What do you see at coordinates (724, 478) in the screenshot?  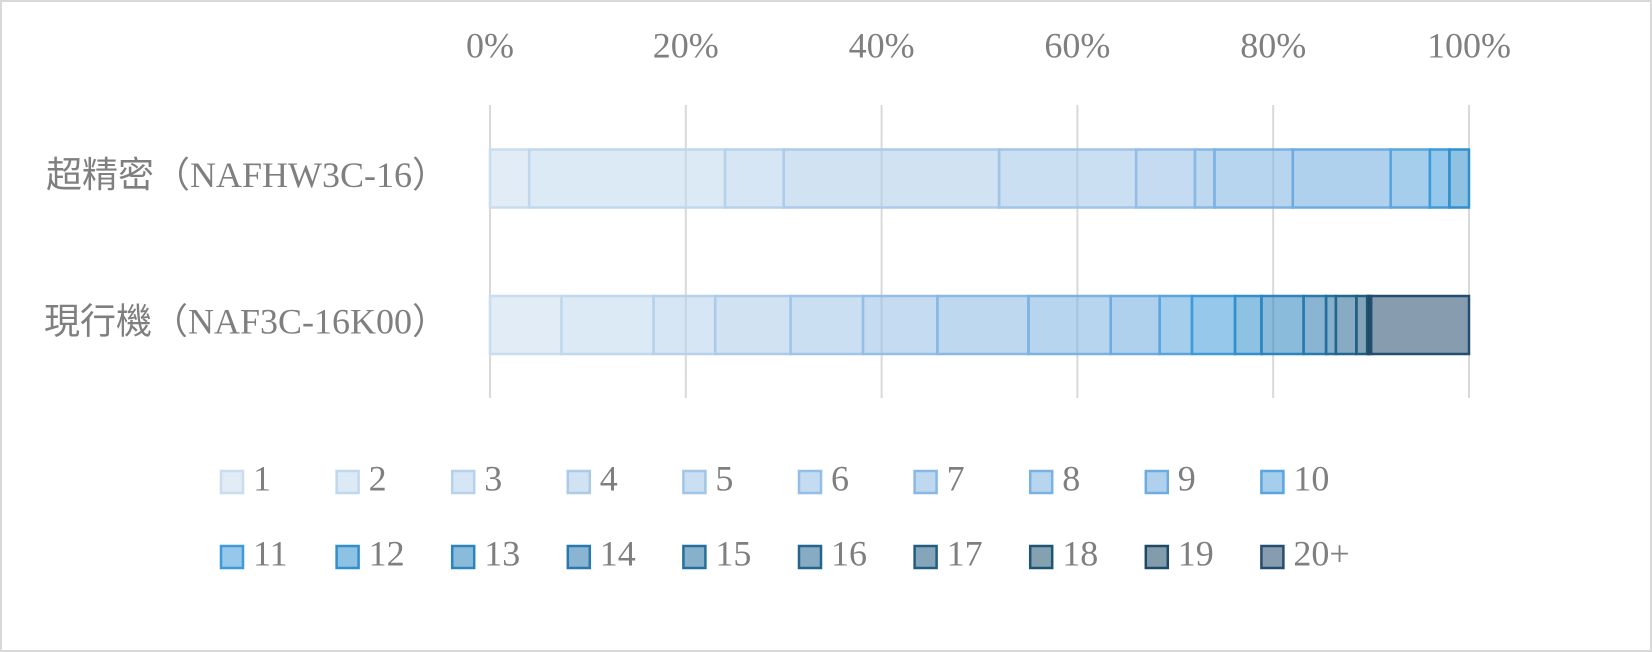 I see `legend-label: 5` at bounding box center [724, 478].